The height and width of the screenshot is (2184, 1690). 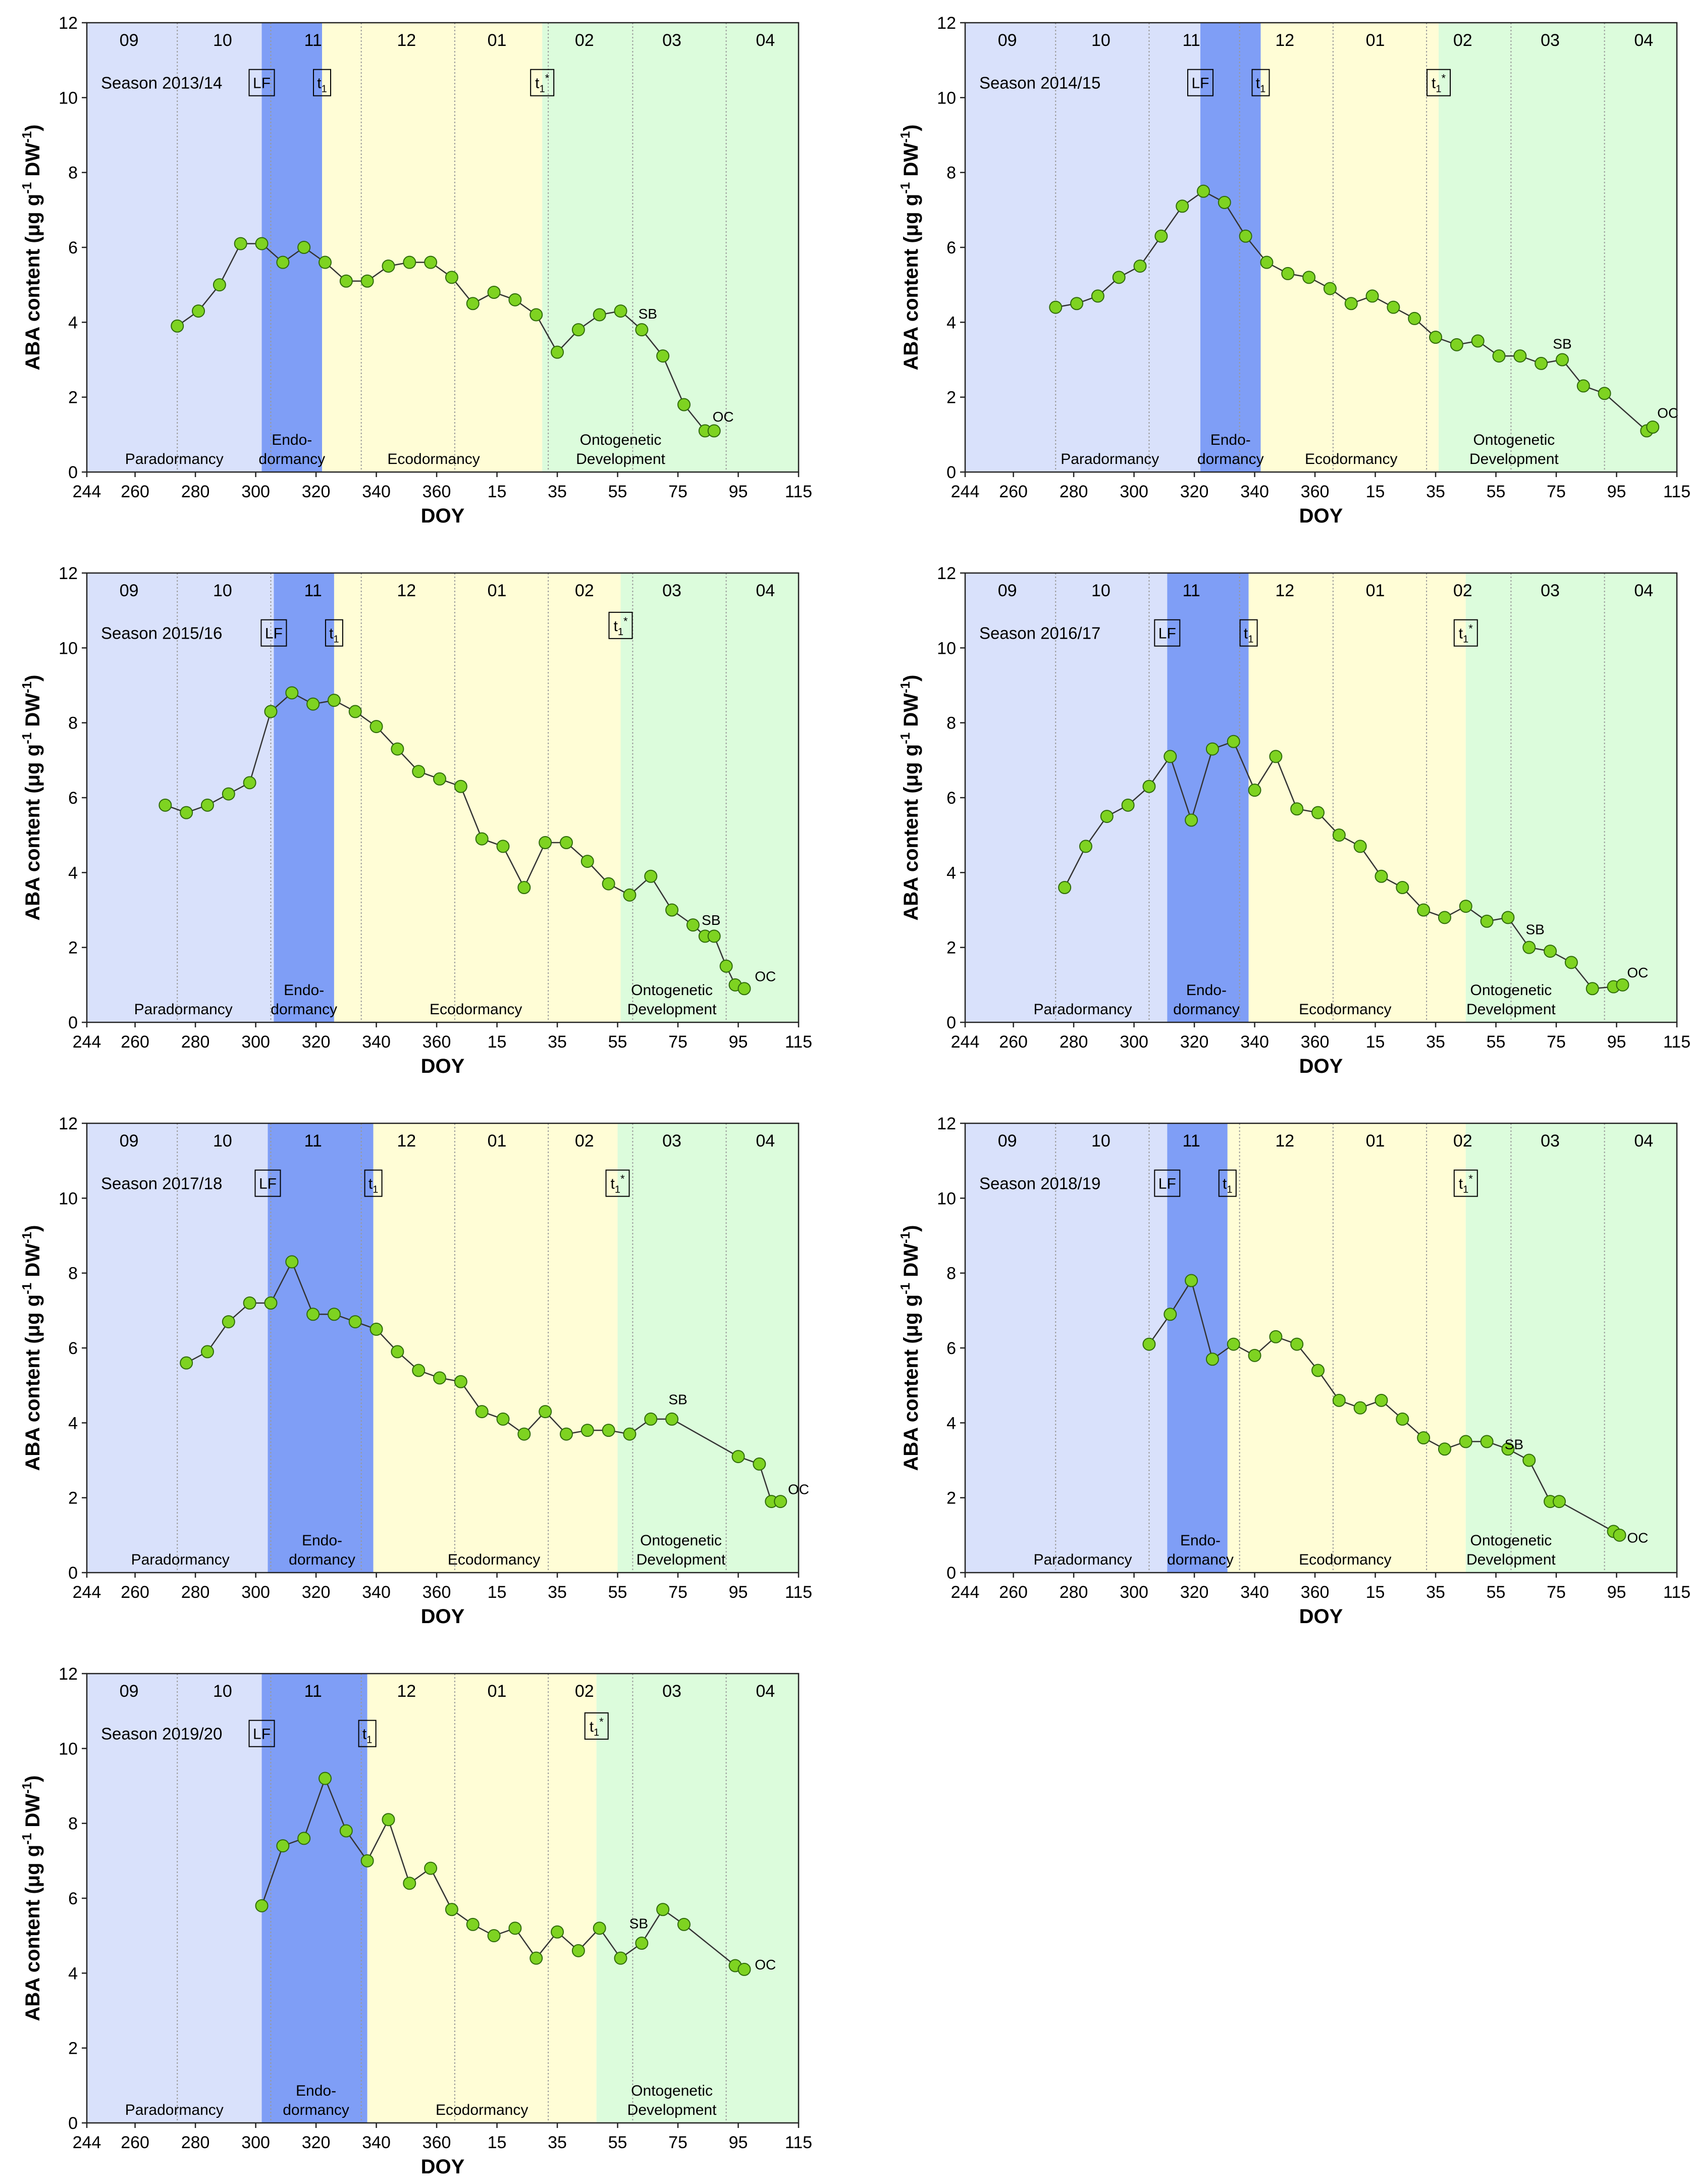 I want to click on season-title: Season 2018/19, so click(x=1039, y=1183).